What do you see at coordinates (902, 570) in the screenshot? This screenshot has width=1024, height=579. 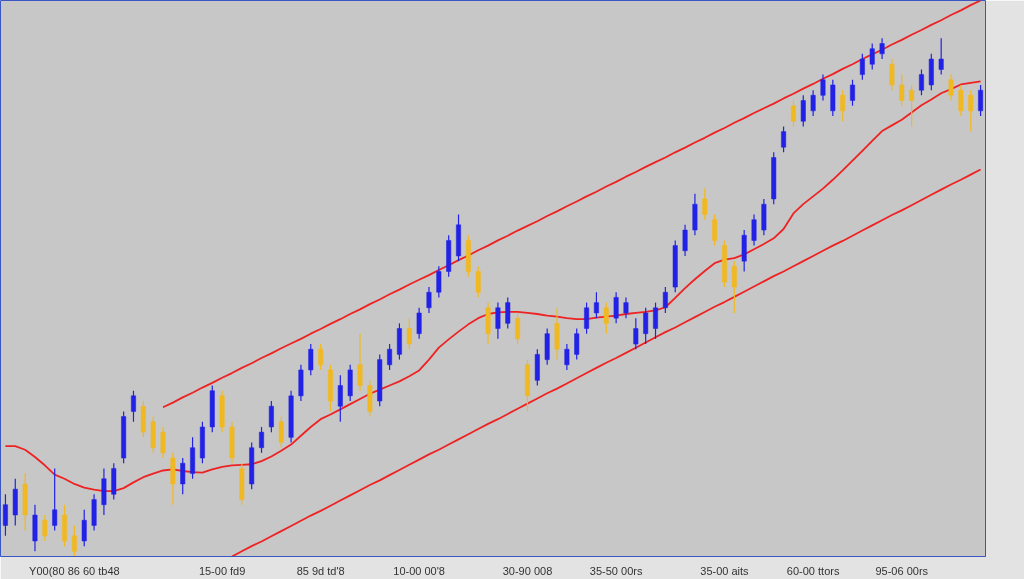 I see `x-tick-label: 95-06 00rs` at bounding box center [902, 570].